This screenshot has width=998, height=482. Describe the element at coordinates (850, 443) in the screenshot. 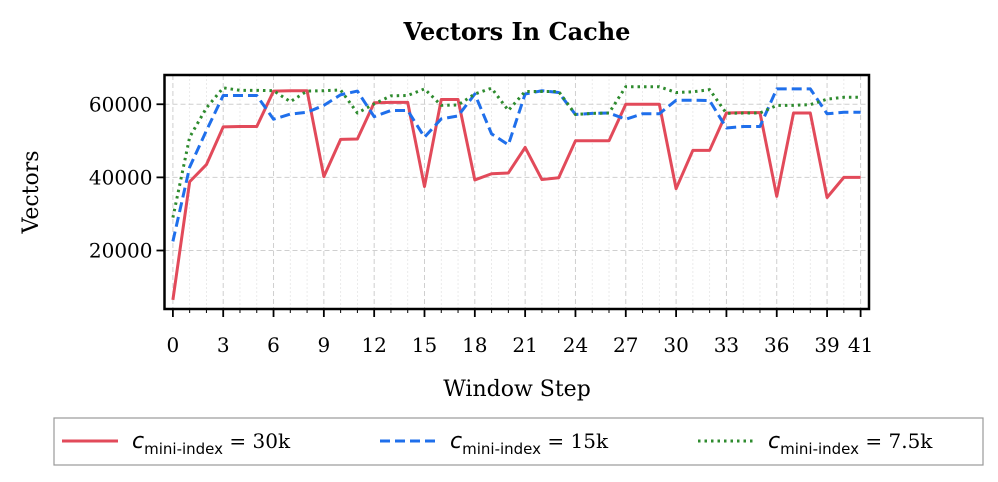

I see `legend-label: cmini-index = 7.5k` at that location.